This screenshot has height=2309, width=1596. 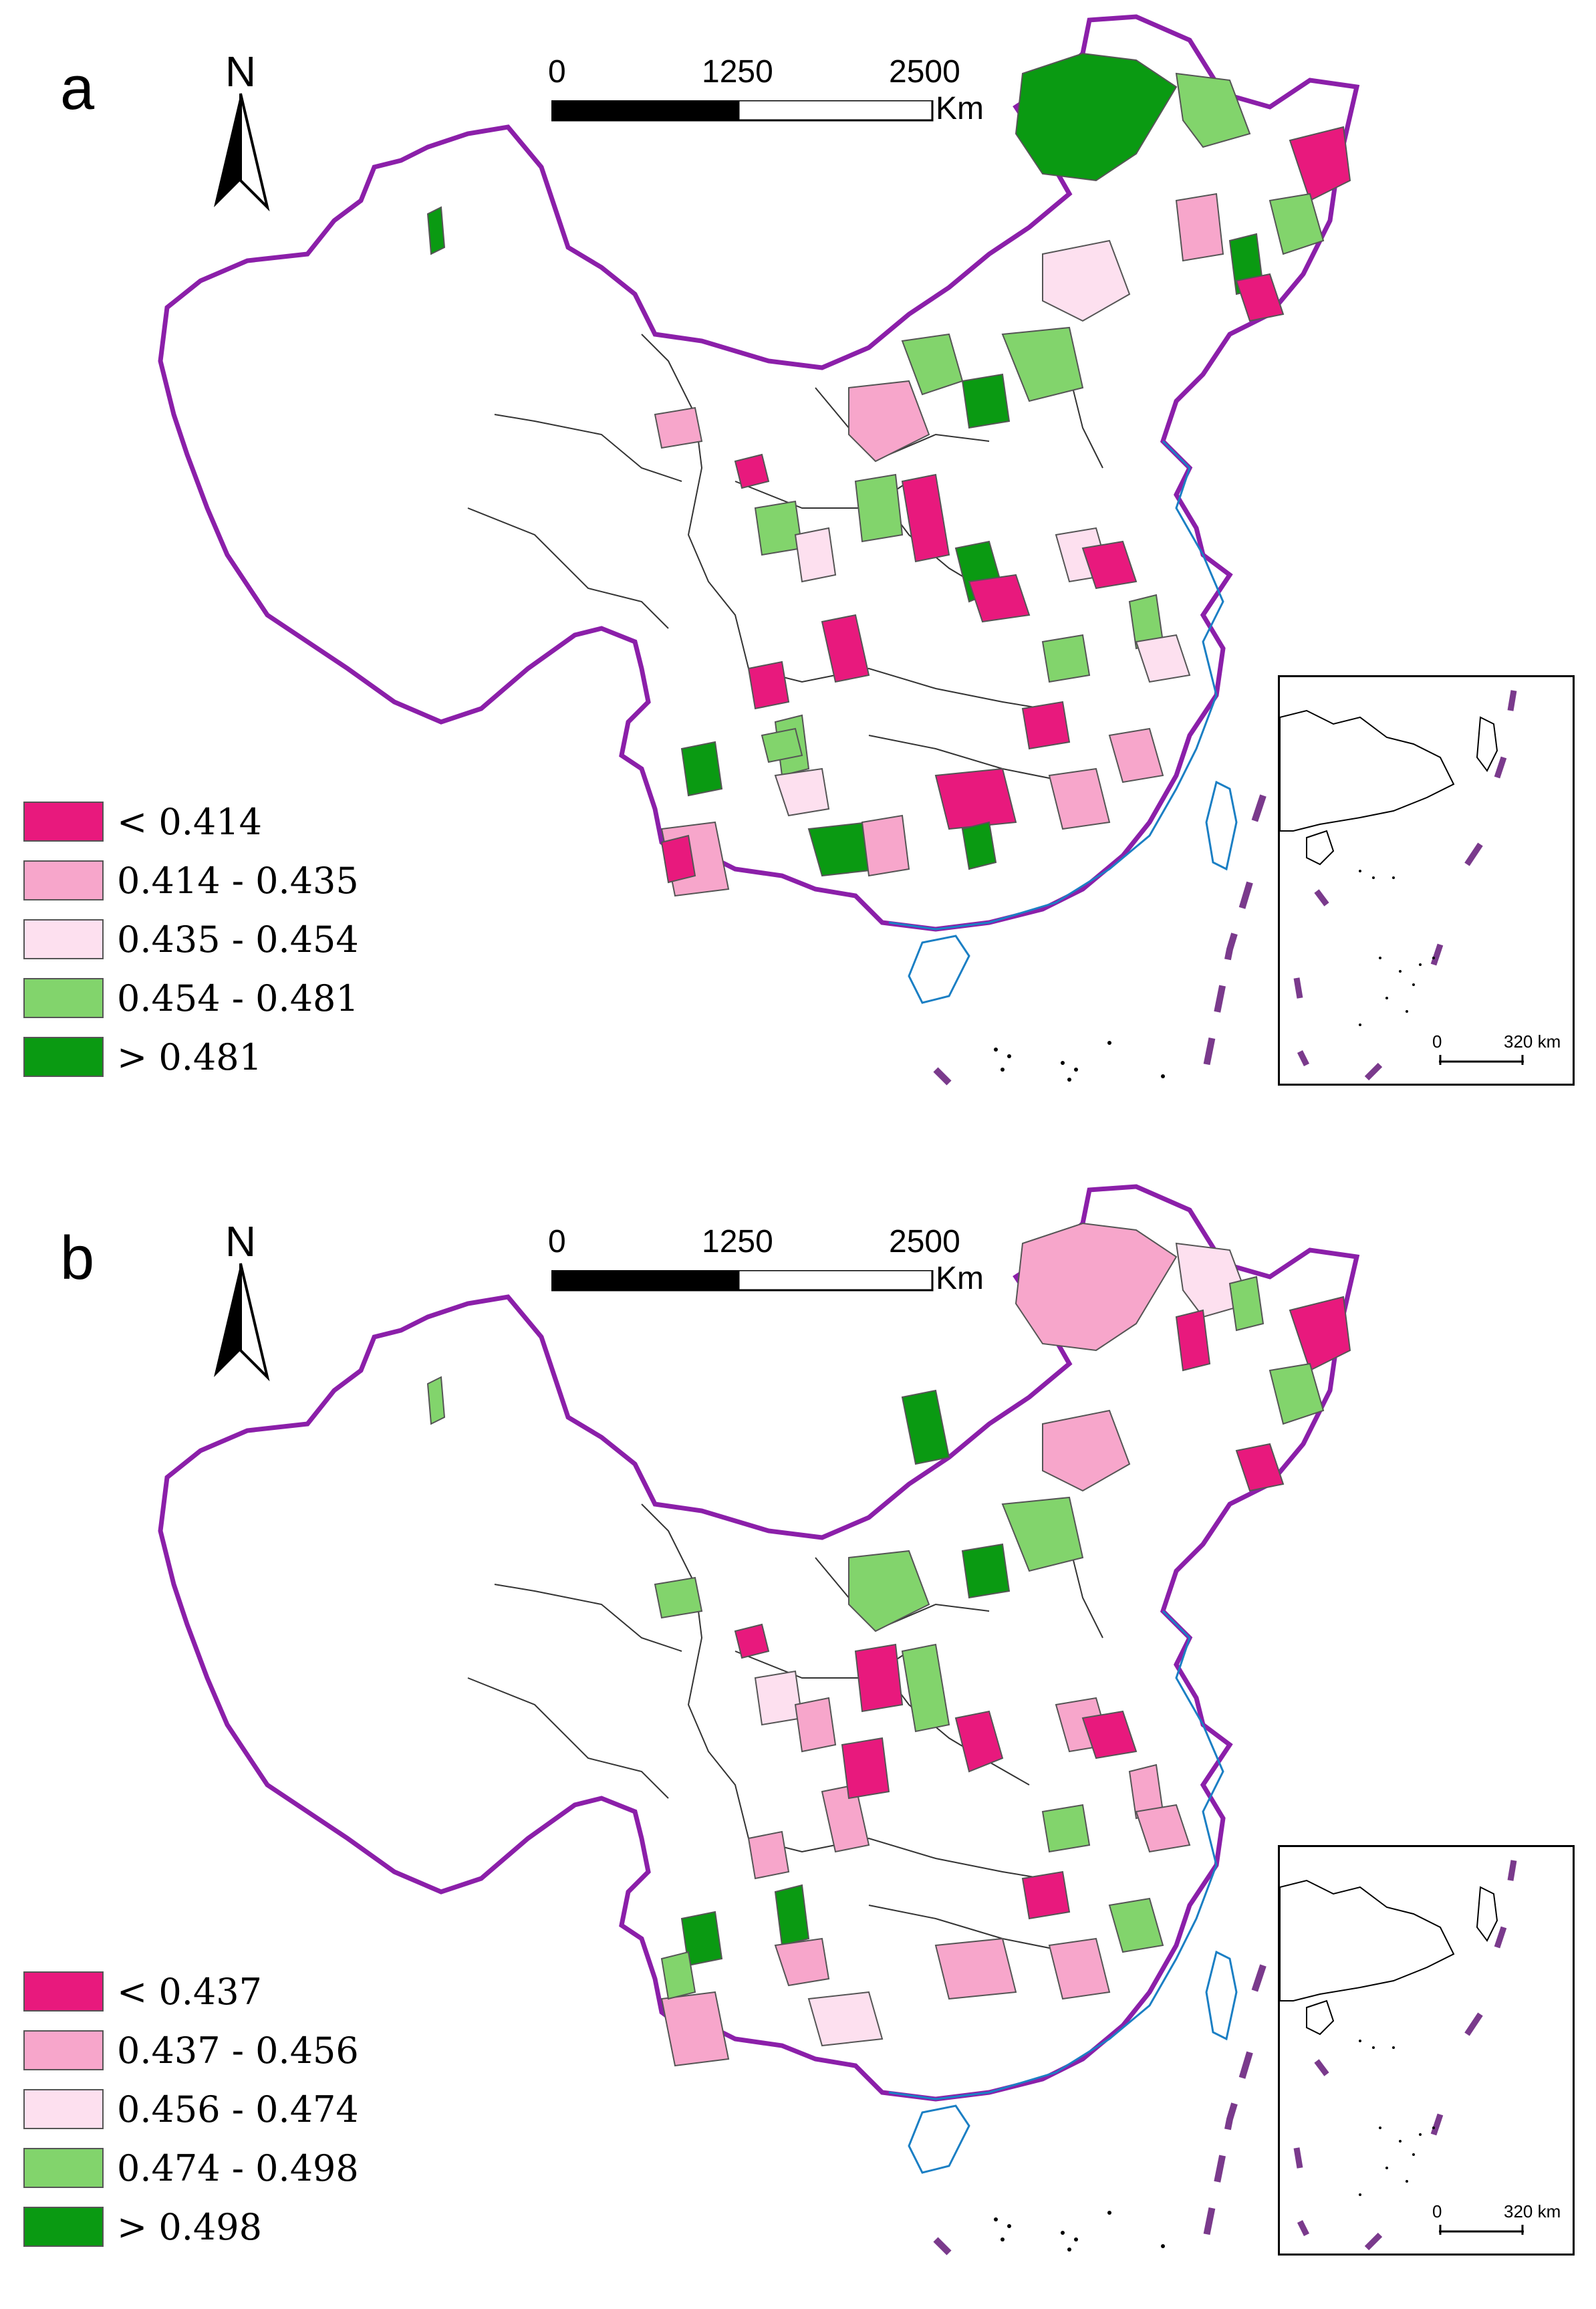 I want to click on legend-label: < 0.414, so click(x=190, y=822).